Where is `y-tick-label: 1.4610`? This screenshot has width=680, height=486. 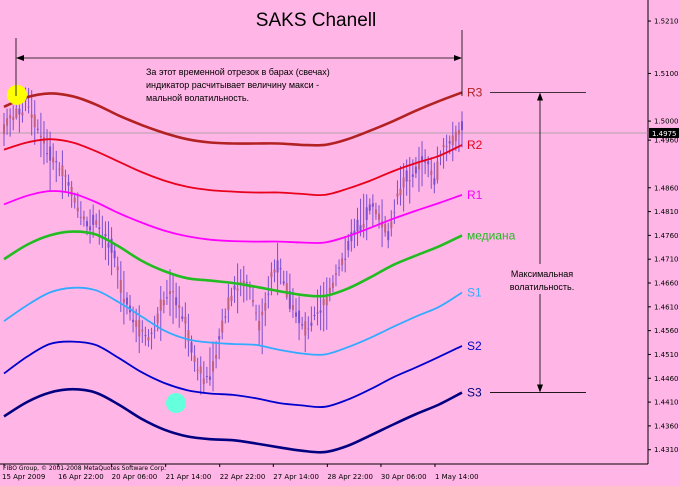 y-tick-label: 1.4610 is located at coordinates (666, 307).